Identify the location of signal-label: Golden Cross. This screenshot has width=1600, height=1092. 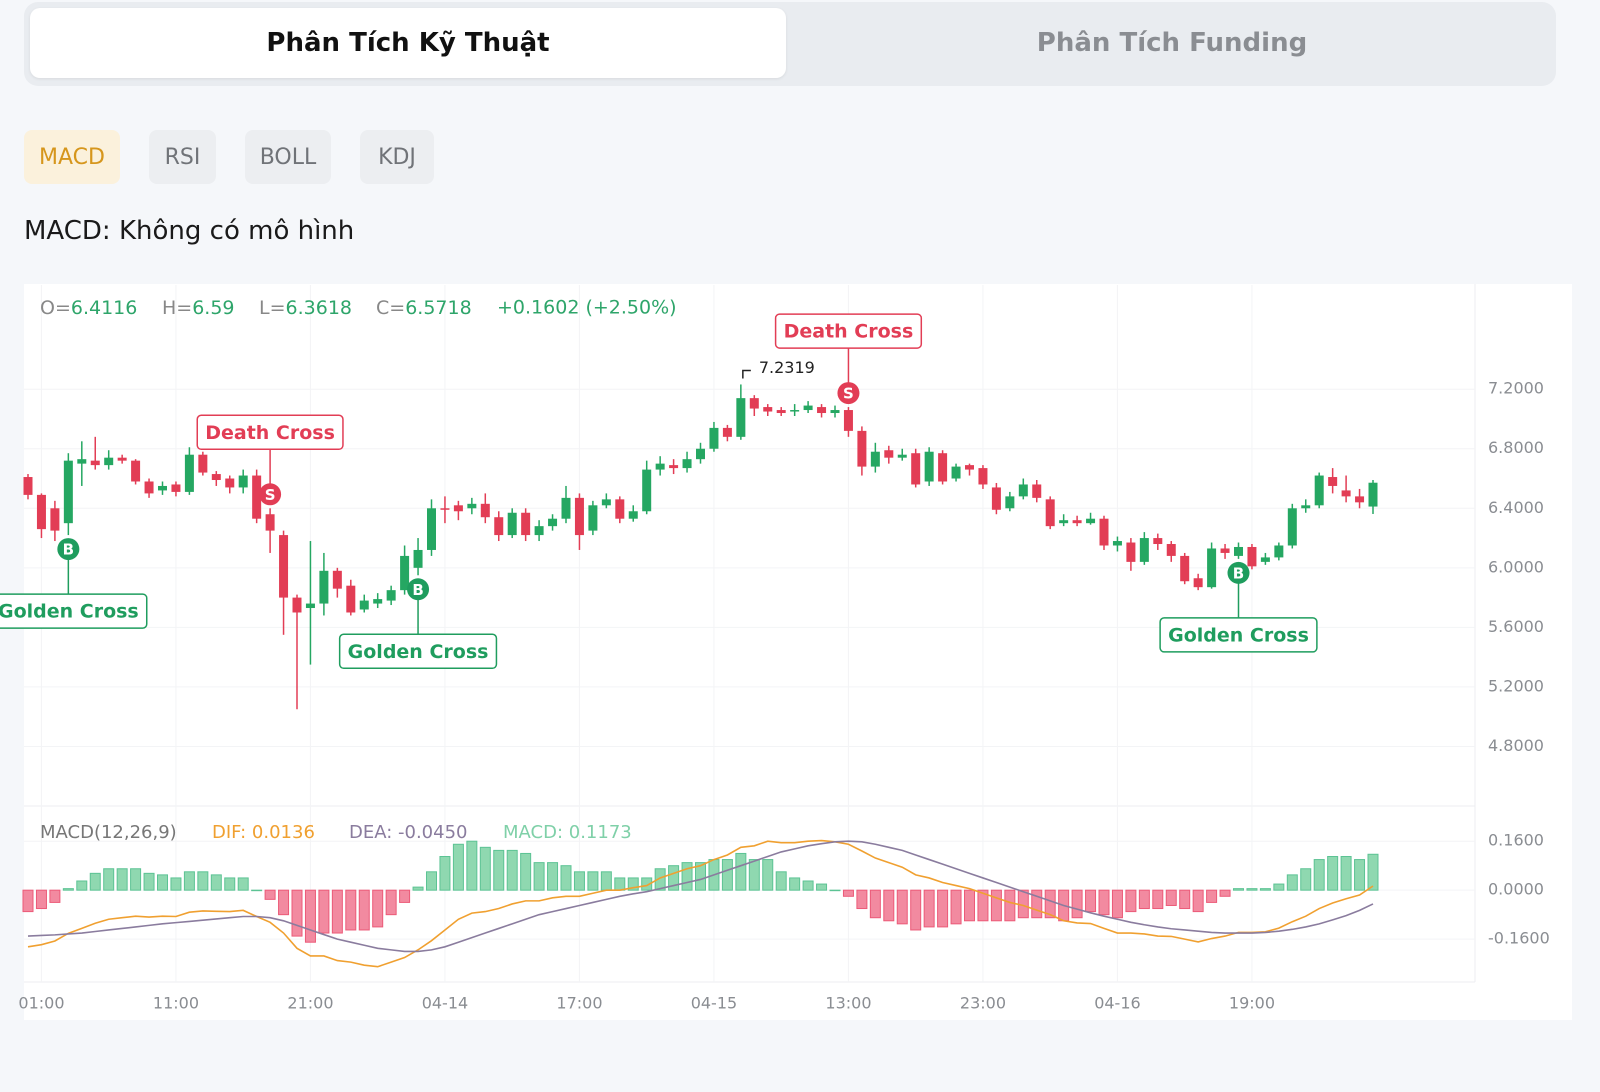
(1238, 635).